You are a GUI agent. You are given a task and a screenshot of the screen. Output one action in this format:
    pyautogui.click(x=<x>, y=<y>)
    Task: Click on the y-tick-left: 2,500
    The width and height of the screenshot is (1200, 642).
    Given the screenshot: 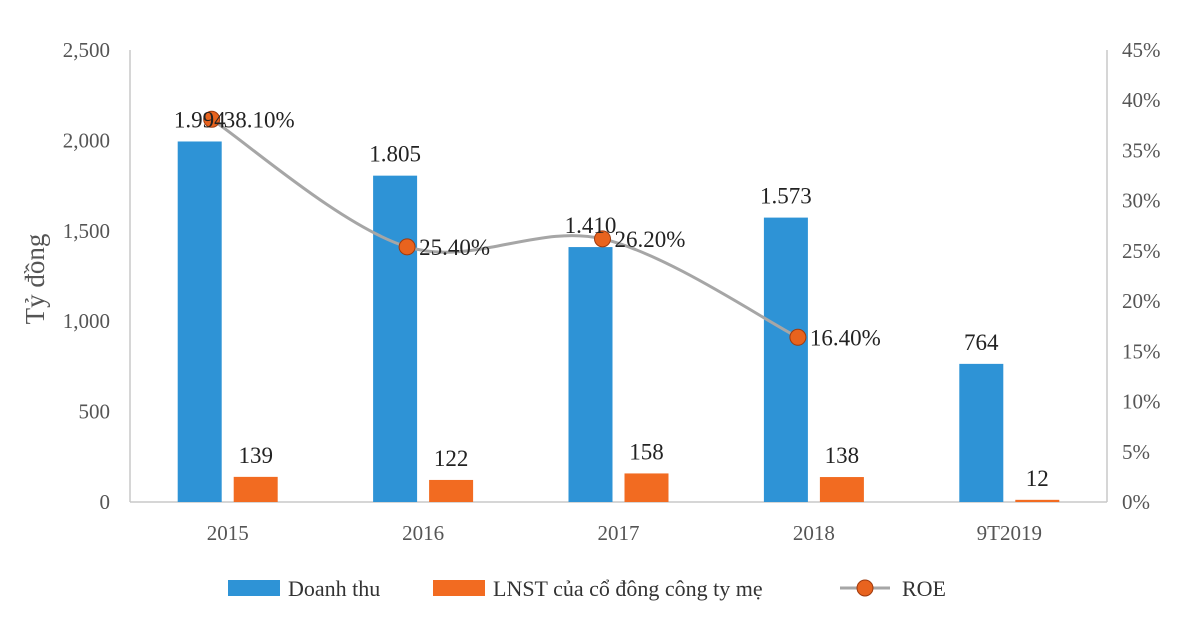 What is the action you would take?
    pyautogui.click(x=86, y=50)
    